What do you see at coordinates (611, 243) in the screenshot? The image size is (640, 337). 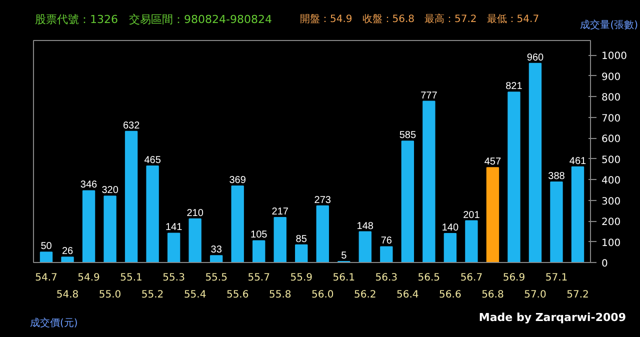 I see `y-tick-label: 100` at bounding box center [611, 243].